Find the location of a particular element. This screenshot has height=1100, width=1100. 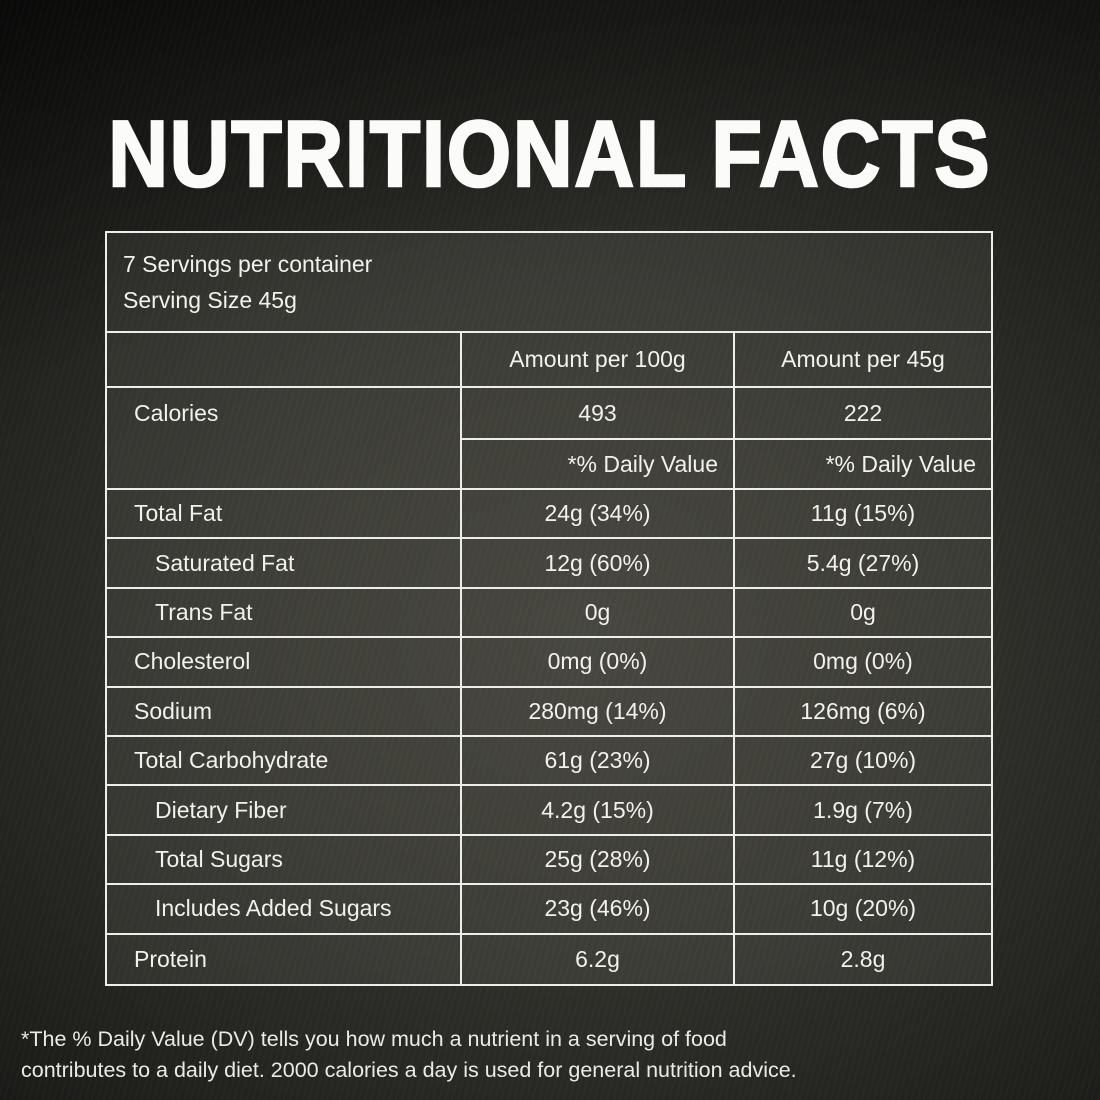

value-per-45g-total-sugars: 11g (12%) is located at coordinates (863, 861).